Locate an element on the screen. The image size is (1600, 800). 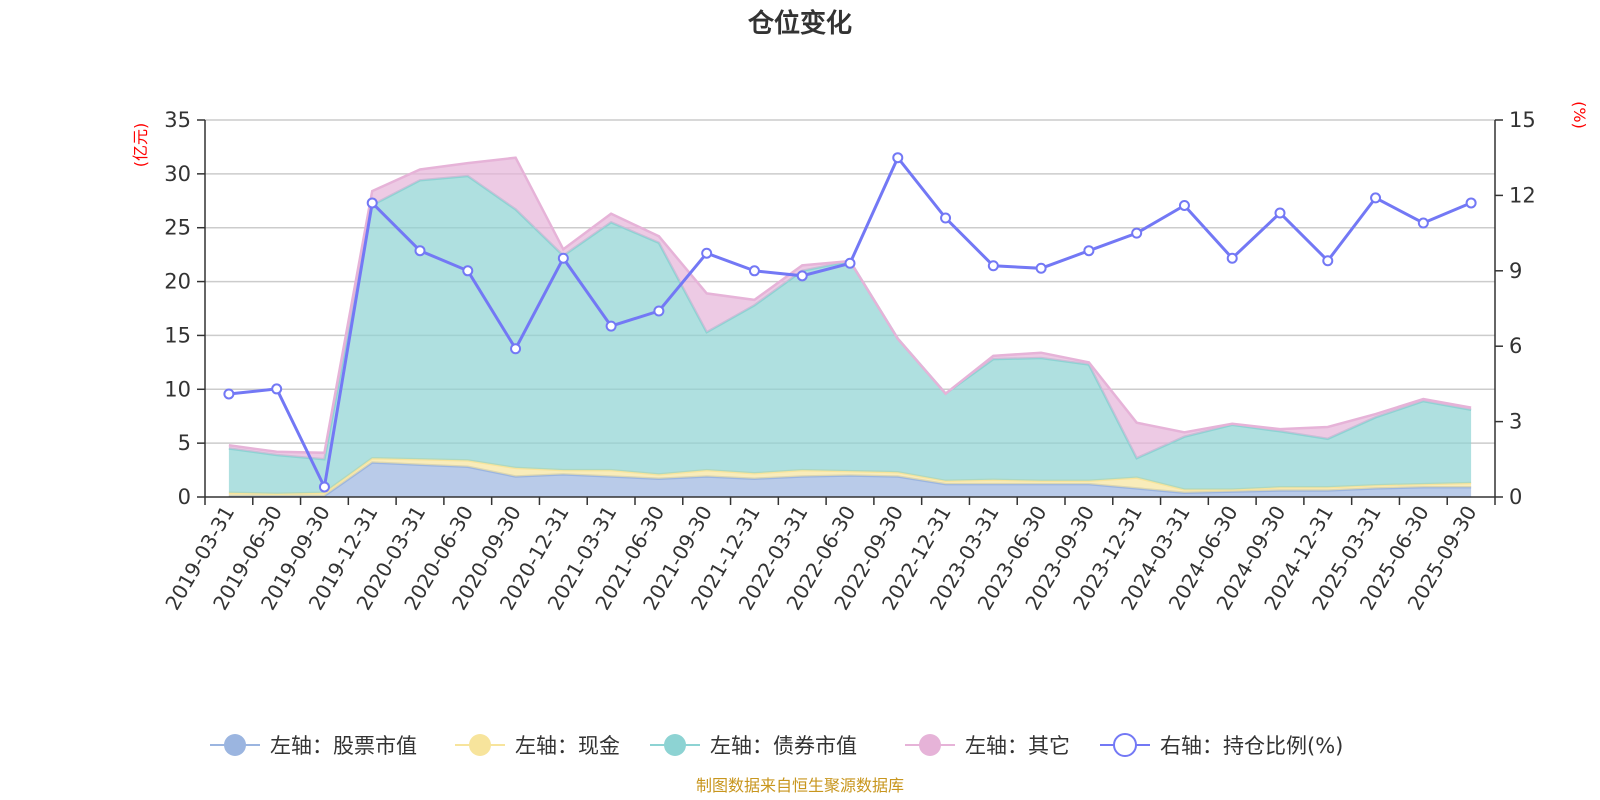
legend-item: 左轴：其它 is located at coordinates (987, 746).